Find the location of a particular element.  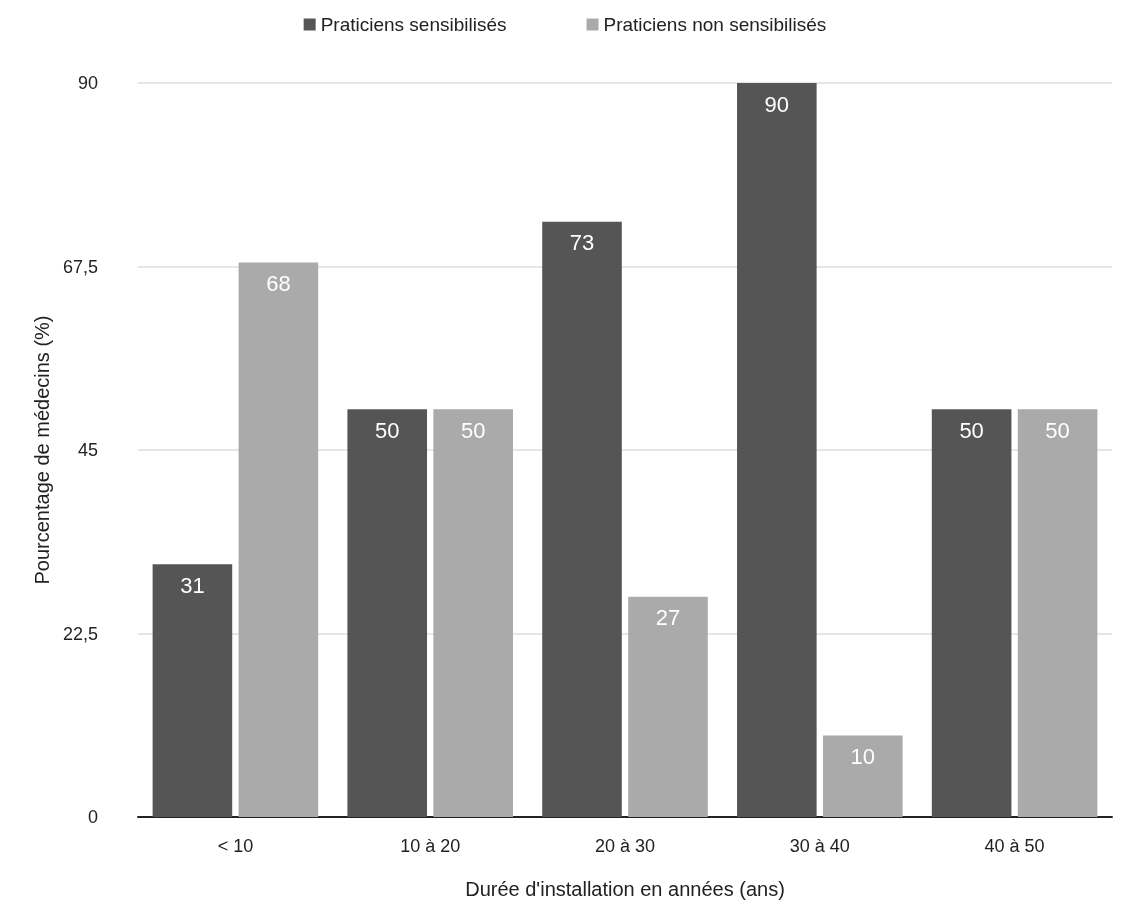

y-tick-label: 67,5 is located at coordinates (80, 266).